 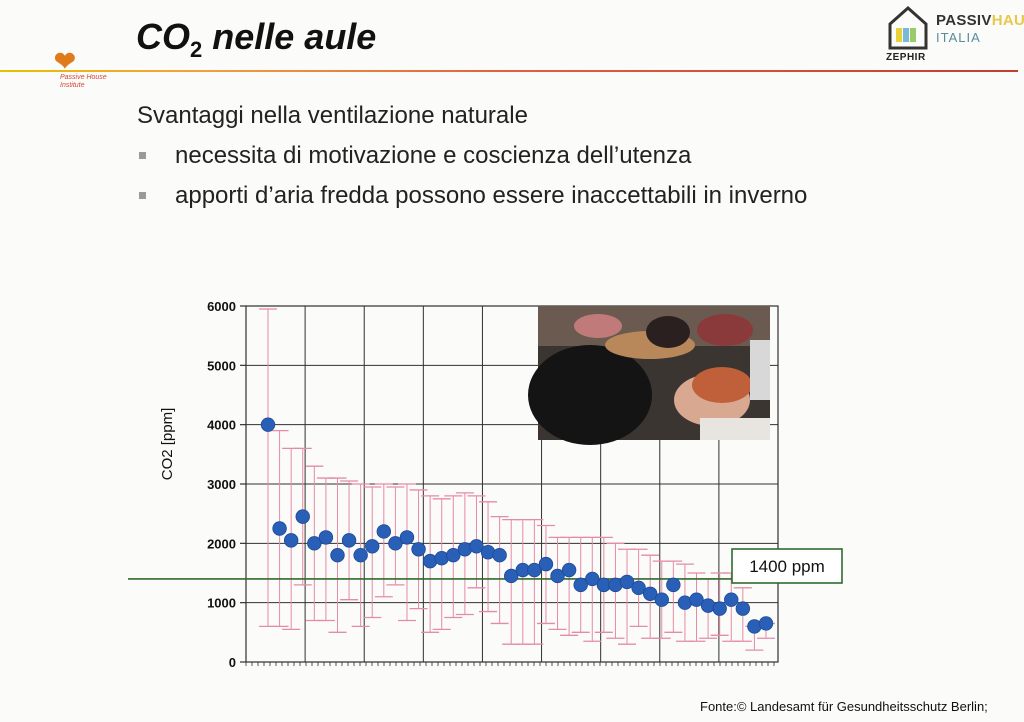 I want to click on y-tick-label: 6000, so click(x=221, y=306).